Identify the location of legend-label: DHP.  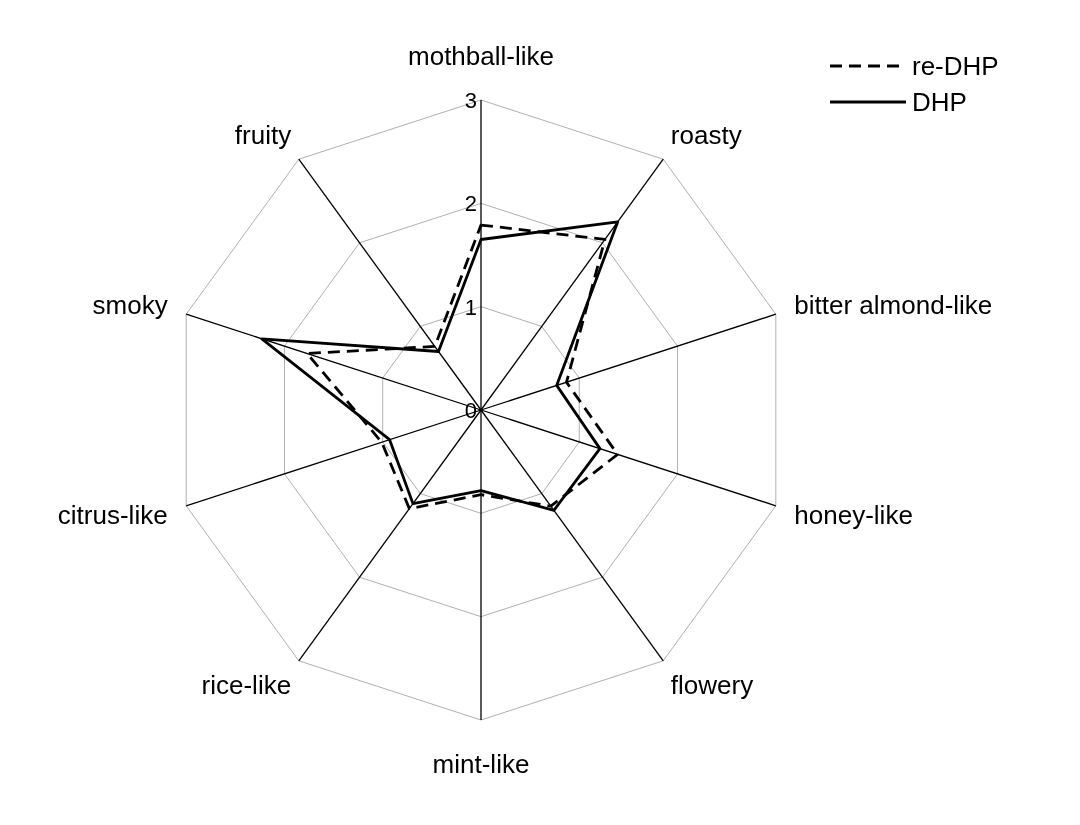
(939, 102).